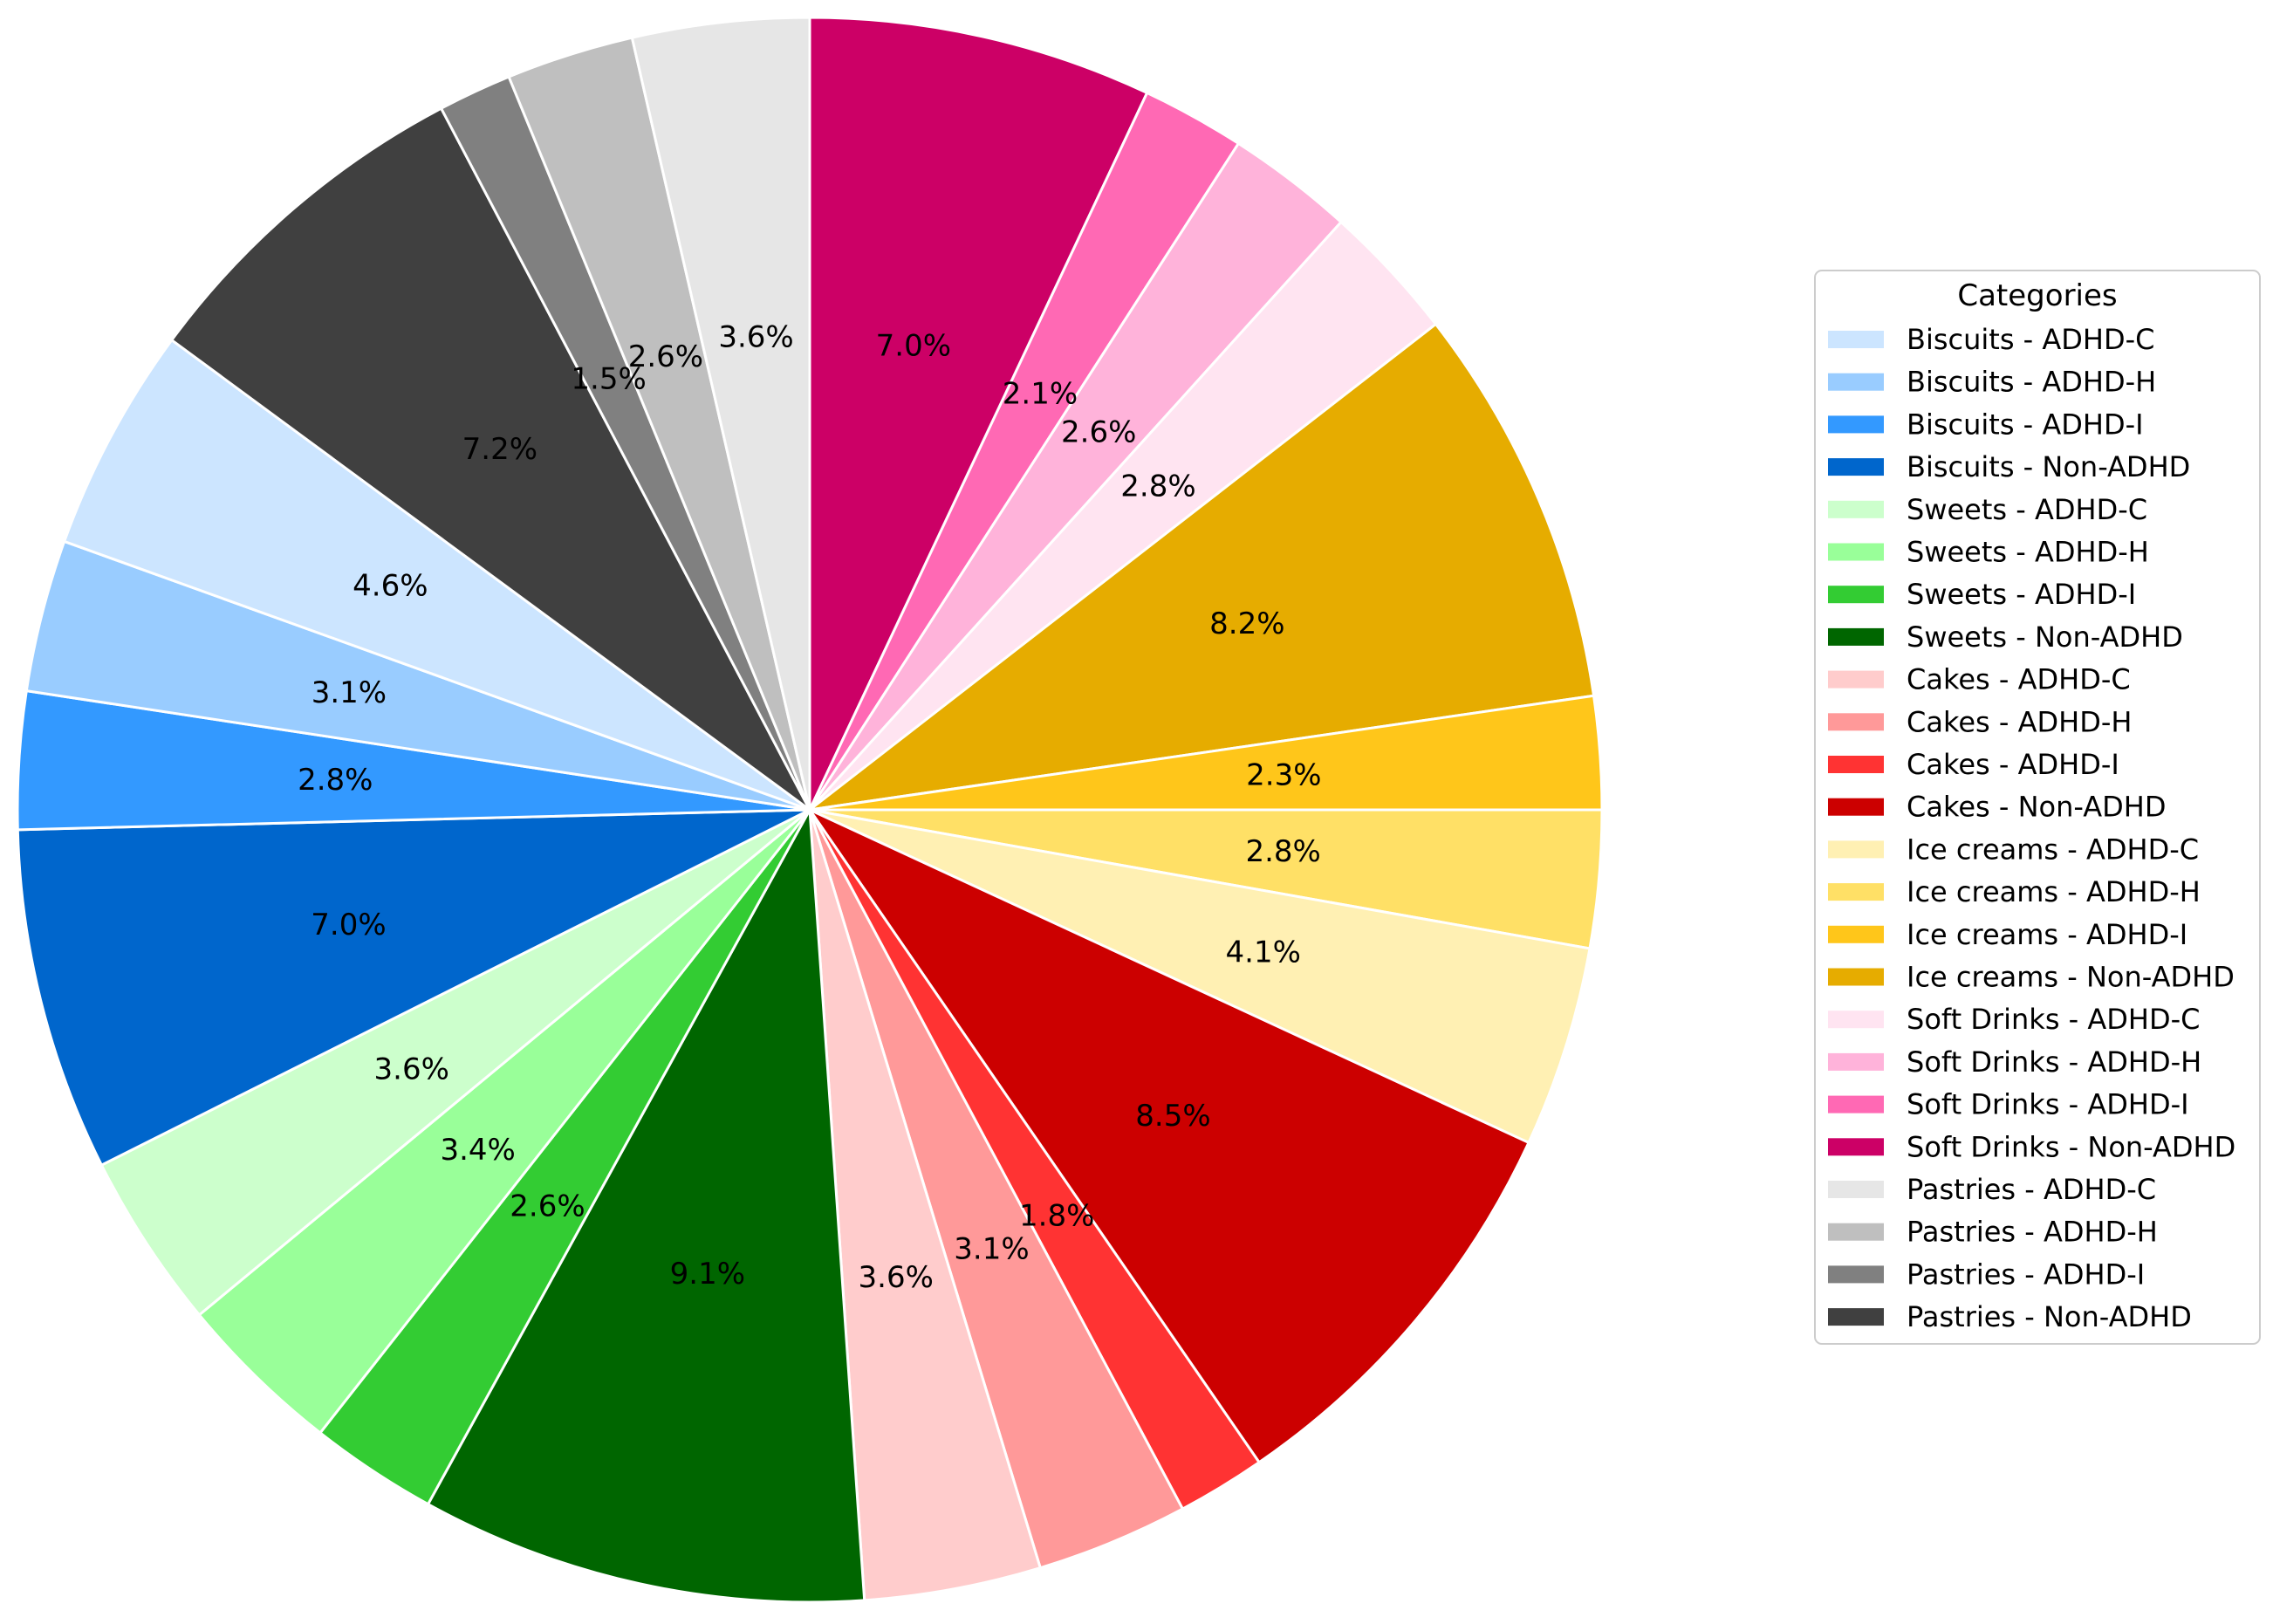  I want to click on pie-percent-label: 1.8%, so click(1056, 1215).